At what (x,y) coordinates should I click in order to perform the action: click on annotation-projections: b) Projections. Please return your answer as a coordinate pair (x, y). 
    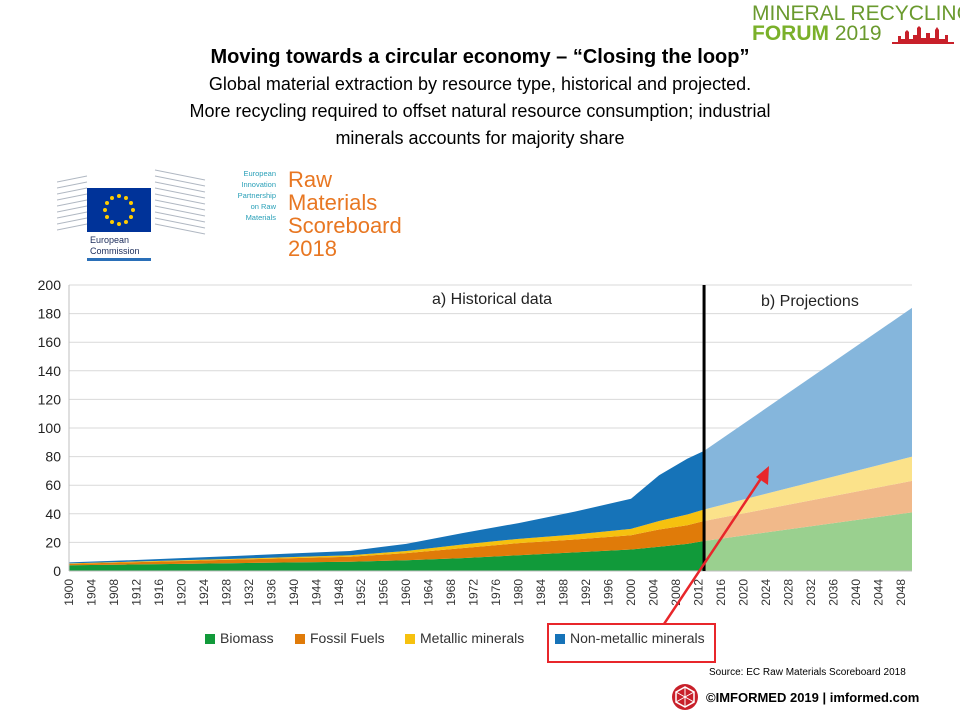
    Looking at the image, I should click on (810, 301).